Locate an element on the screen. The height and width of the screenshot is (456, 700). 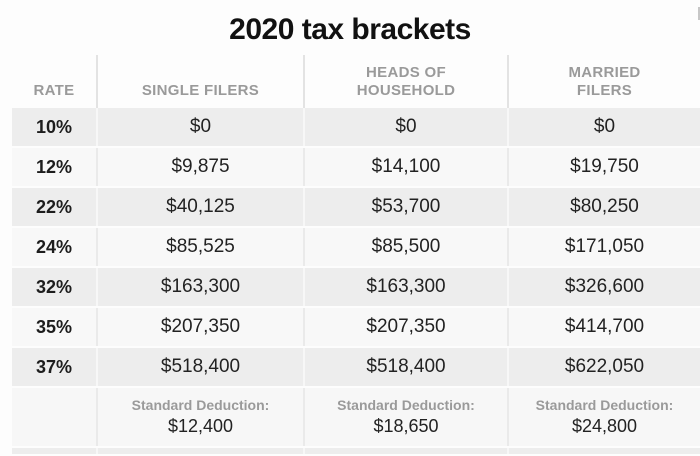
table-row-35pct: 35% $207,350 $207,350 $414,700 is located at coordinates (356, 327).